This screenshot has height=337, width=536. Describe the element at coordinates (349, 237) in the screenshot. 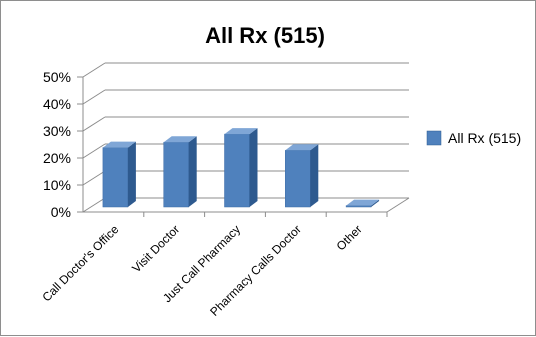

I see `x-category-label: Other` at that location.